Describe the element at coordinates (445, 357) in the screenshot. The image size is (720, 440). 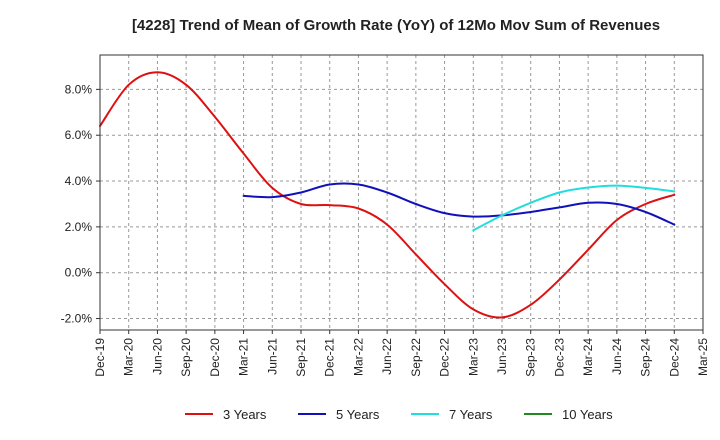
I see `x-tick-label: Dec-22` at that location.